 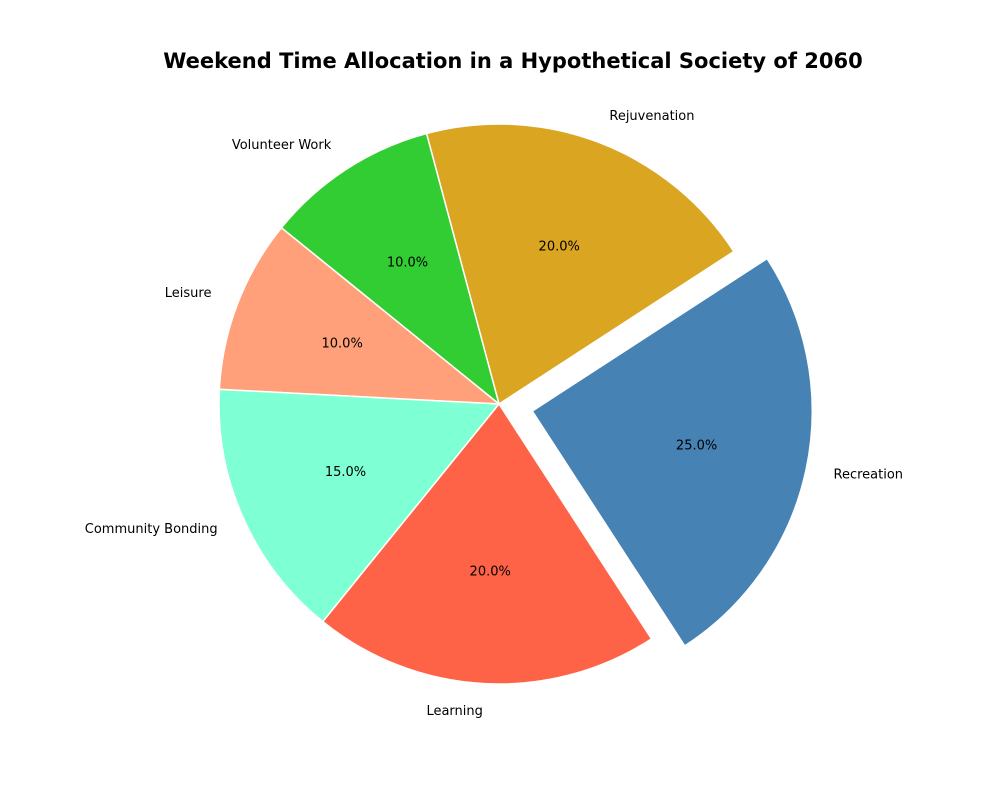 What do you see at coordinates (359, 505) in the screenshot?
I see `pie-slice-community-bonding` at bounding box center [359, 505].